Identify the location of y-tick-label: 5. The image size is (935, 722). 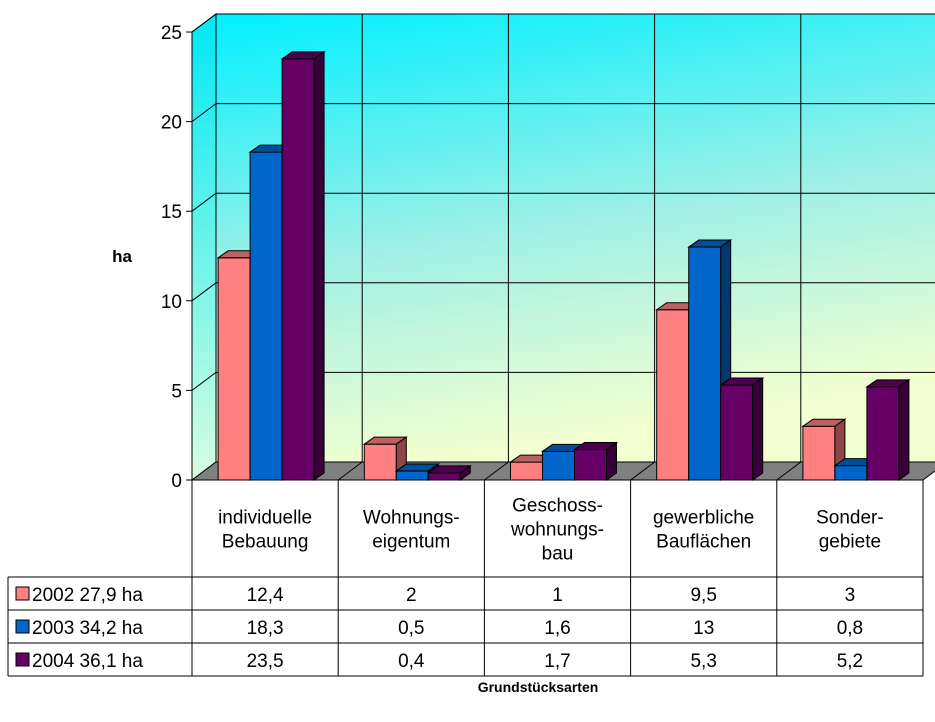
(176, 391).